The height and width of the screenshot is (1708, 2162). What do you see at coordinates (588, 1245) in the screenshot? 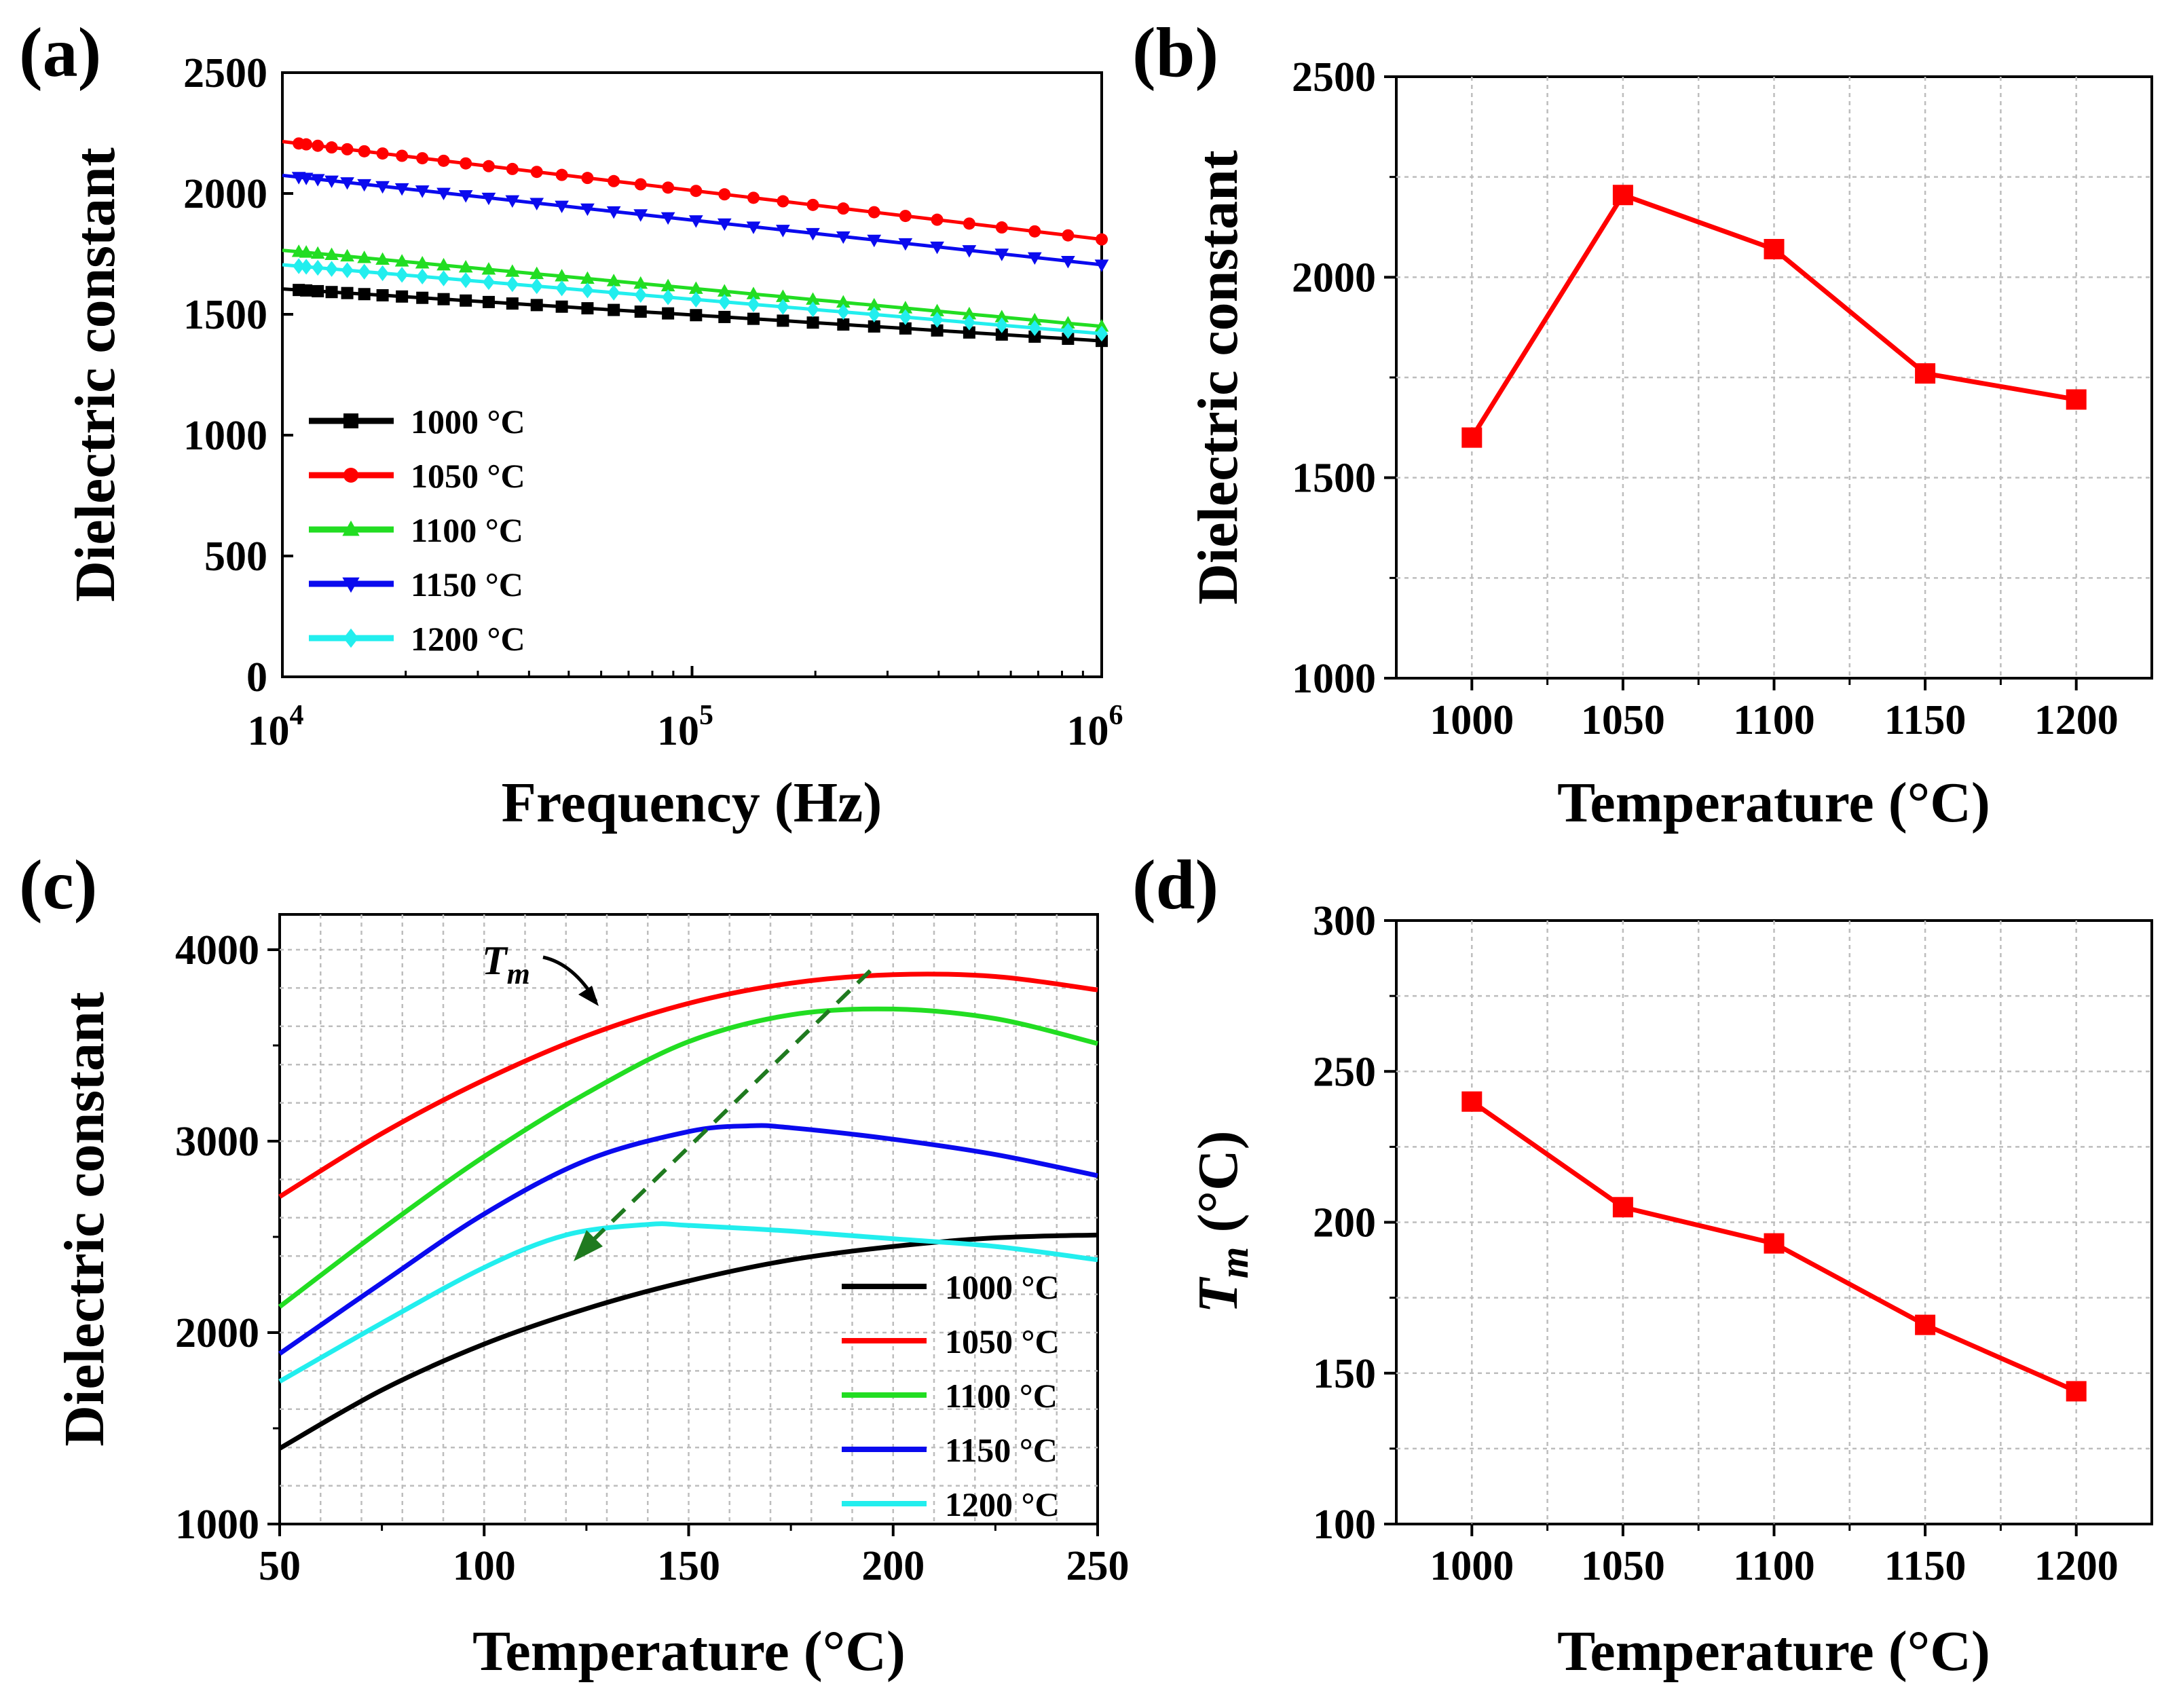
I see `tm-trend-arrow-head` at bounding box center [588, 1245].